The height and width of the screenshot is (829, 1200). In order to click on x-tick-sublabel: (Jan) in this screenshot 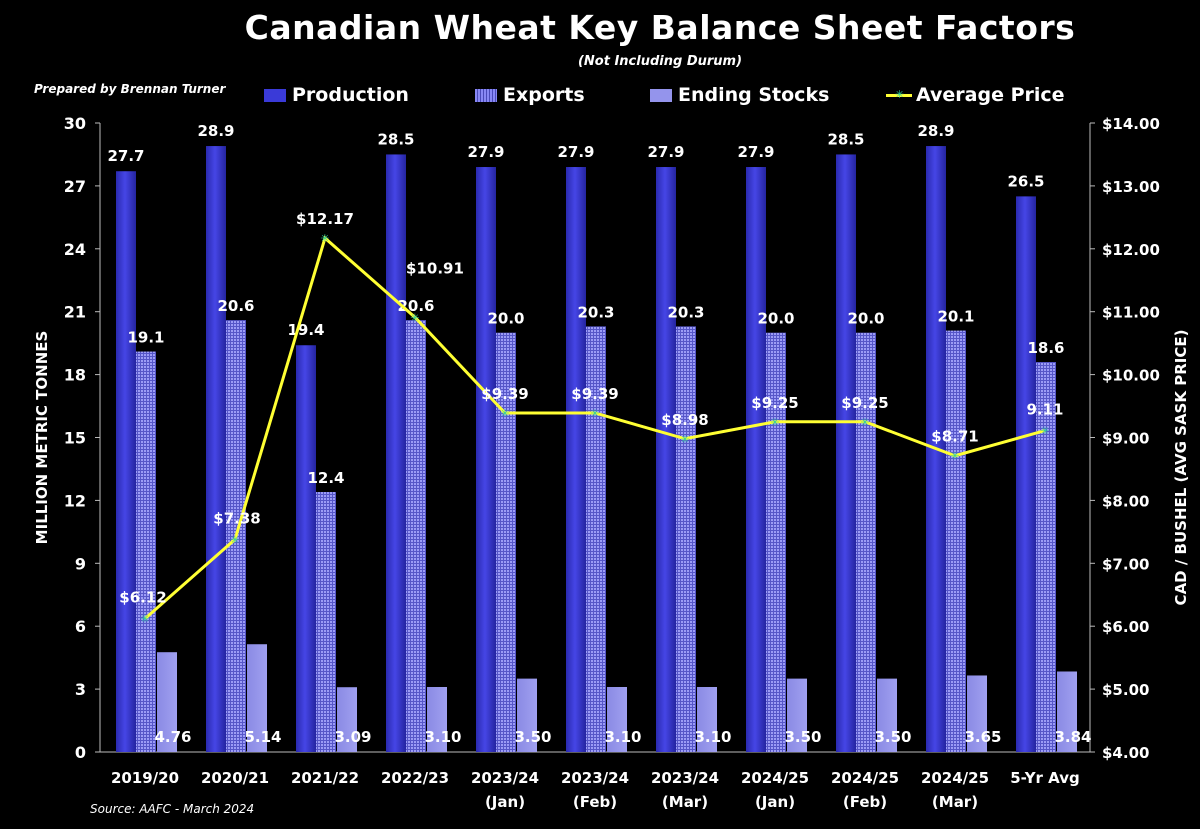, I will do `click(505, 802)`.